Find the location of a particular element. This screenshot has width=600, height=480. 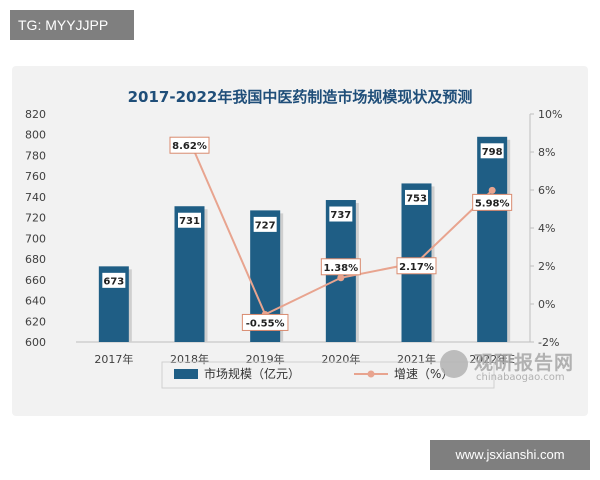

growth-value-label: 1.38% is located at coordinates (340, 268).